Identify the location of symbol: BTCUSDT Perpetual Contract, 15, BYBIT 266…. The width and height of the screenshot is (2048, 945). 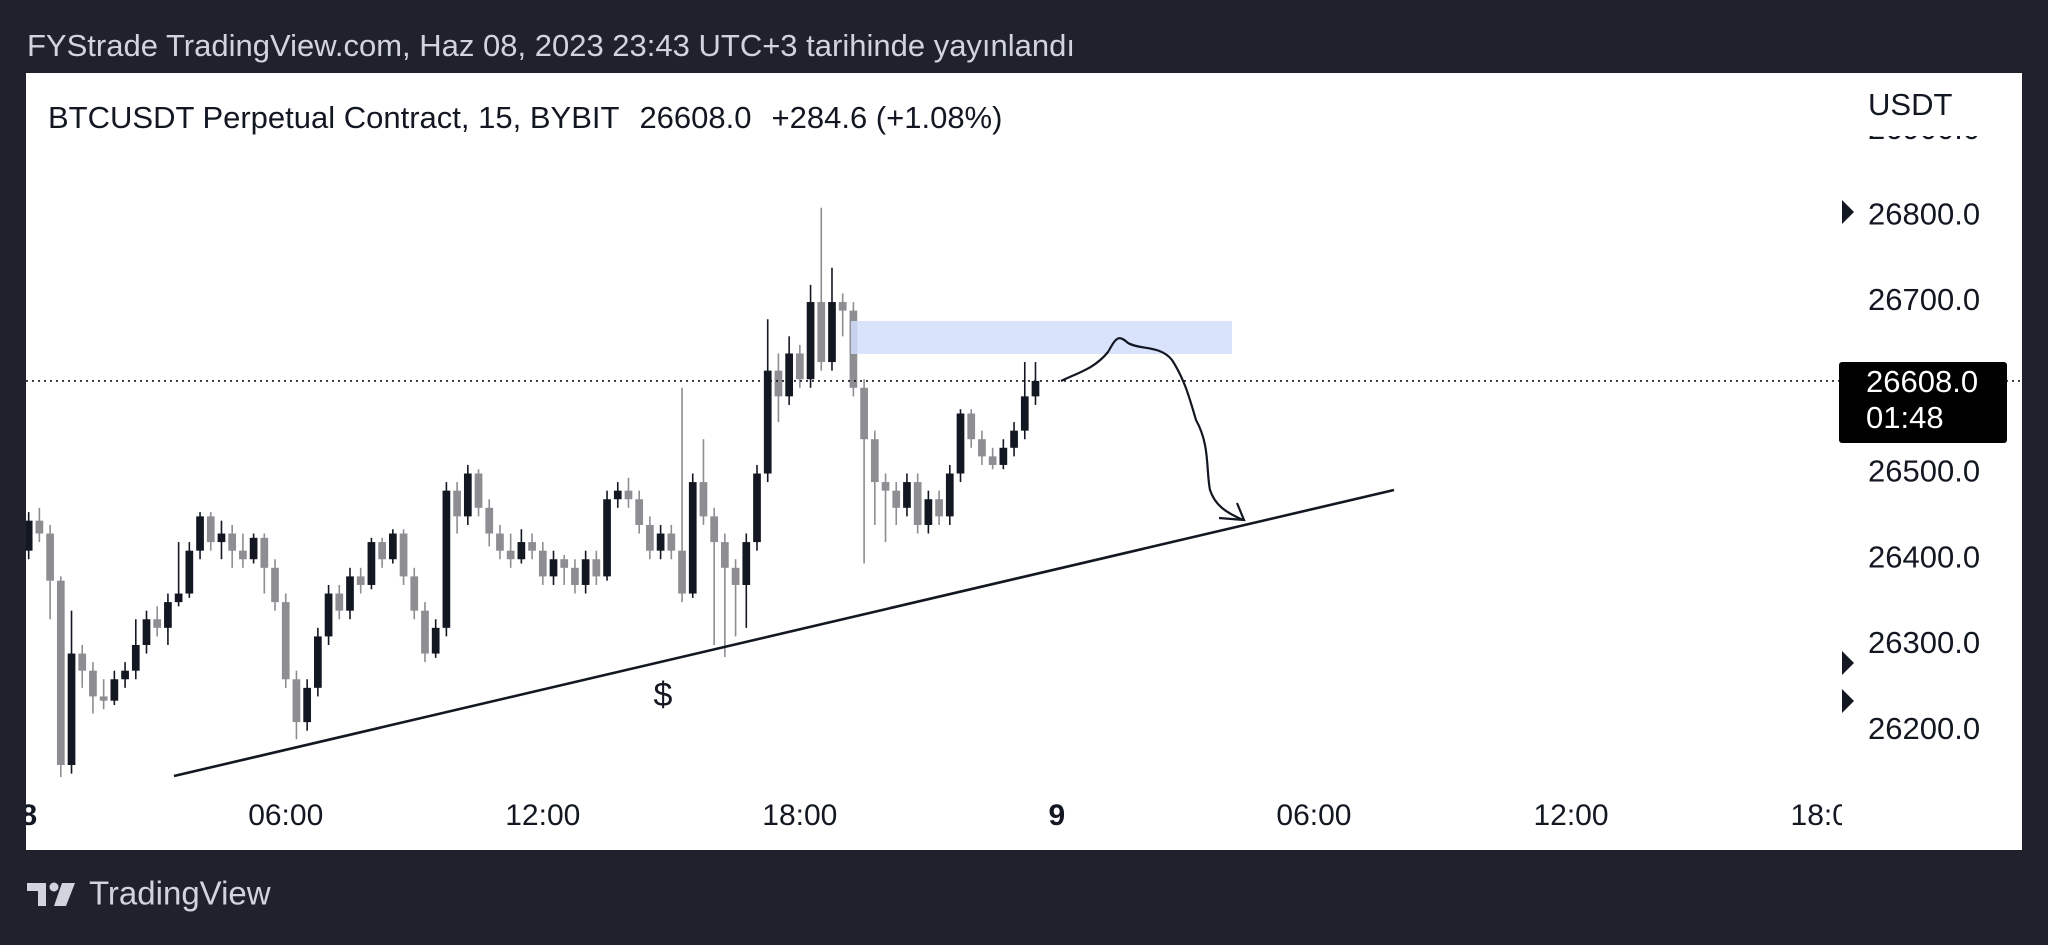
(525, 117).